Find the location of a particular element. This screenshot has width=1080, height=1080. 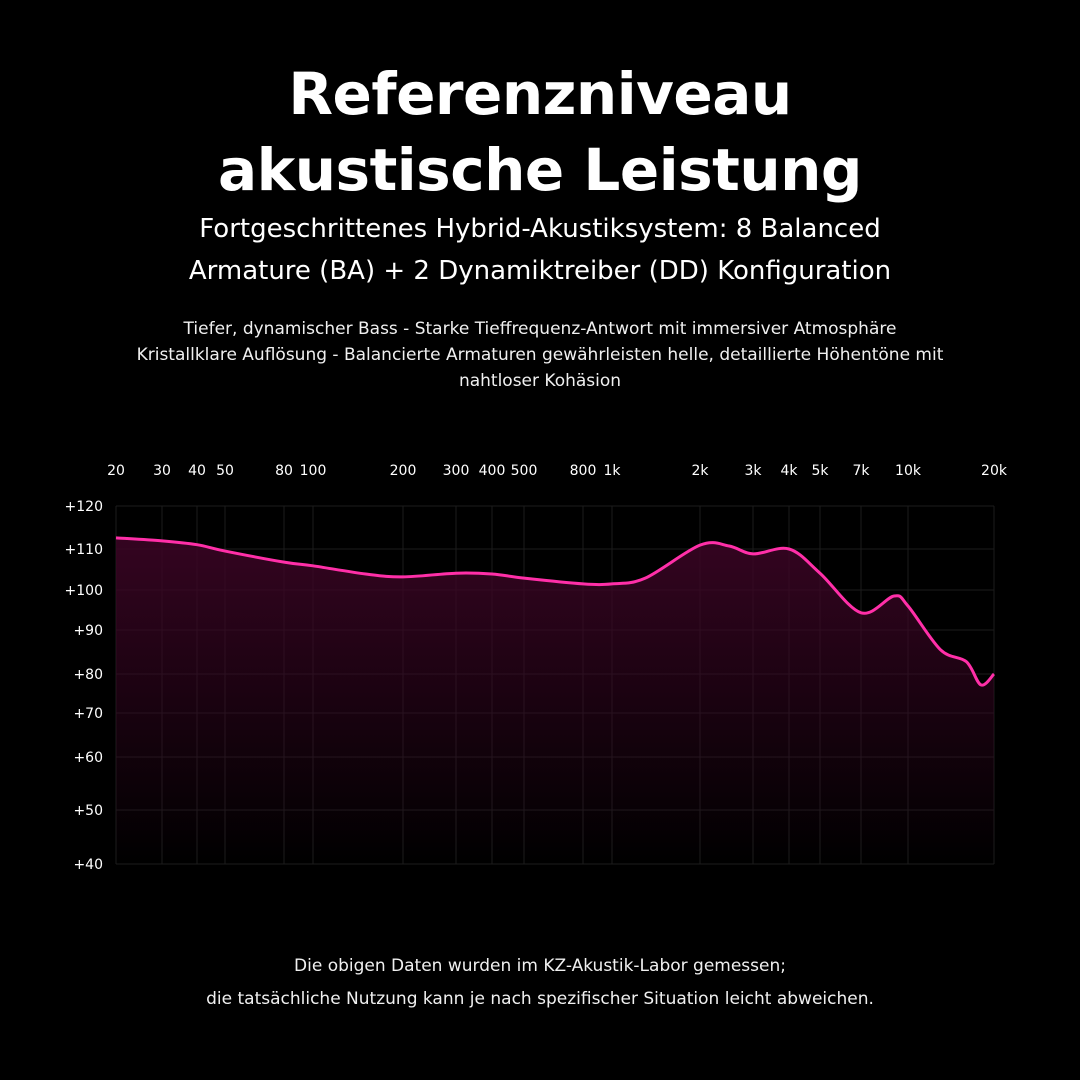

x-tick-label: 7k is located at coordinates (861, 471).